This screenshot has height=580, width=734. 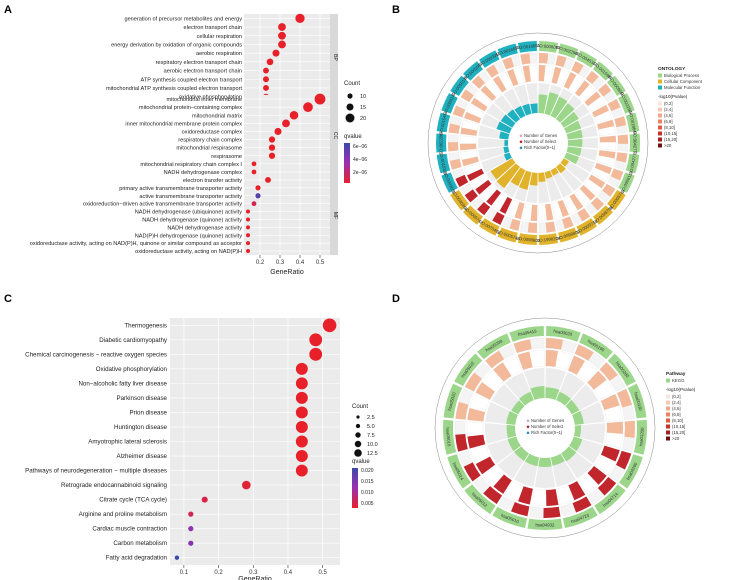 What do you see at coordinates (213, 28) in the screenshot?
I see `term-label: electron transport chain` at bounding box center [213, 28].